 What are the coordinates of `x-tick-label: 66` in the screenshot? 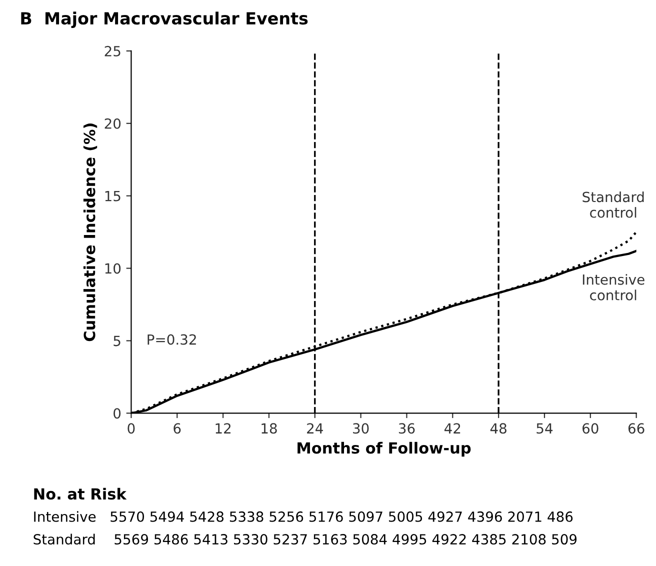 It's located at (636, 428).